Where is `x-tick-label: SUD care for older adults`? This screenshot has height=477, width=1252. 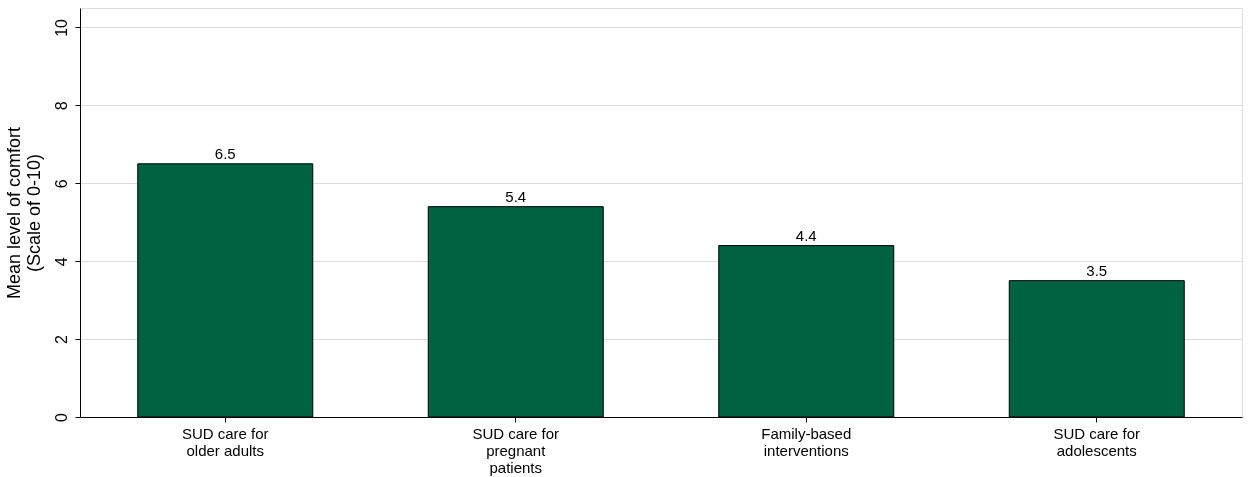
x-tick-label: SUD care for older adults is located at coordinates (225, 441).